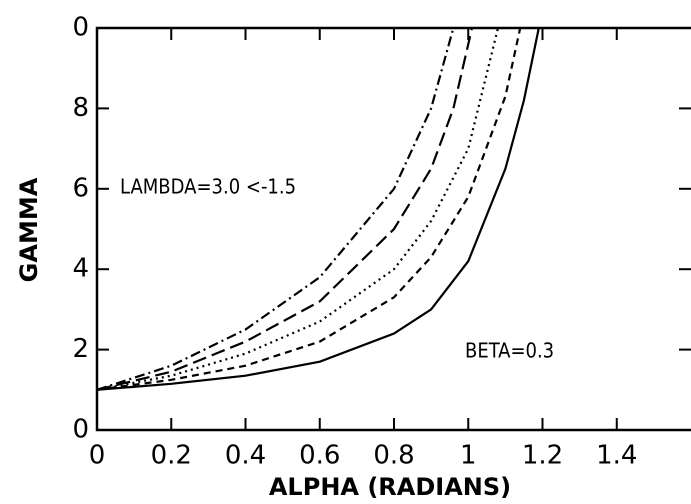 The image size is (691, 504). Describe the element at coordinates (509, 351) in the screenshot. I see `annotation: BETA=0.3` at that location.